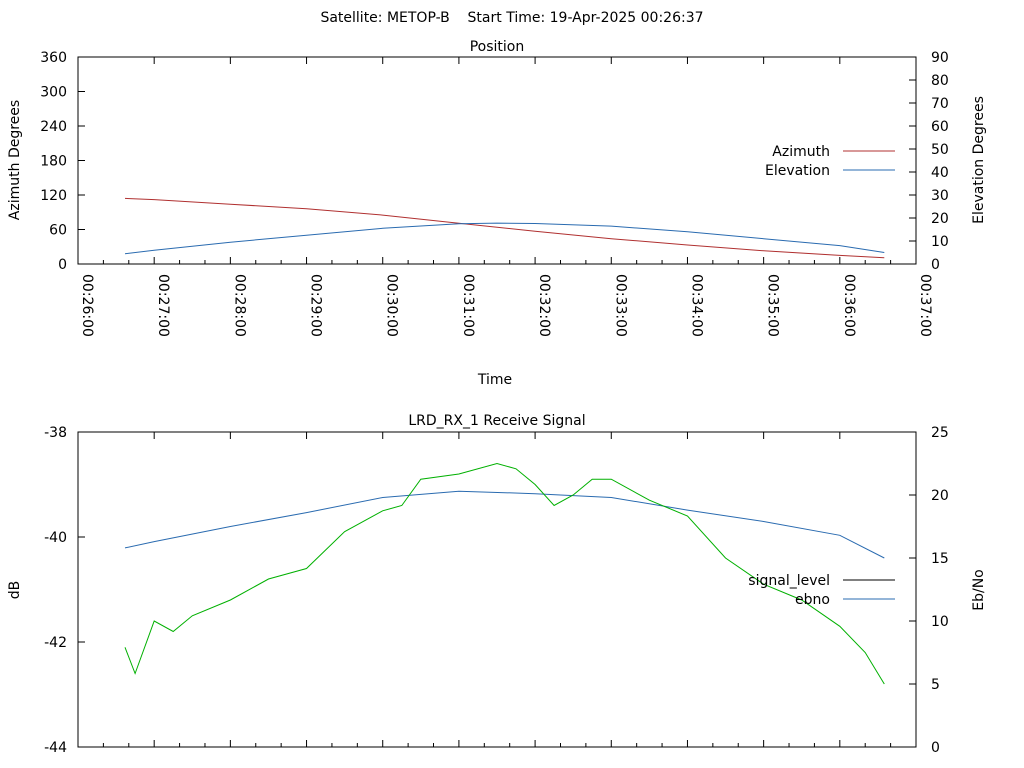 This screenshot has width=1024, height=768. Describe the element at coordinates (797, 171) in the screenshot. I see `legend-elevation-label: Elevation` at that location.